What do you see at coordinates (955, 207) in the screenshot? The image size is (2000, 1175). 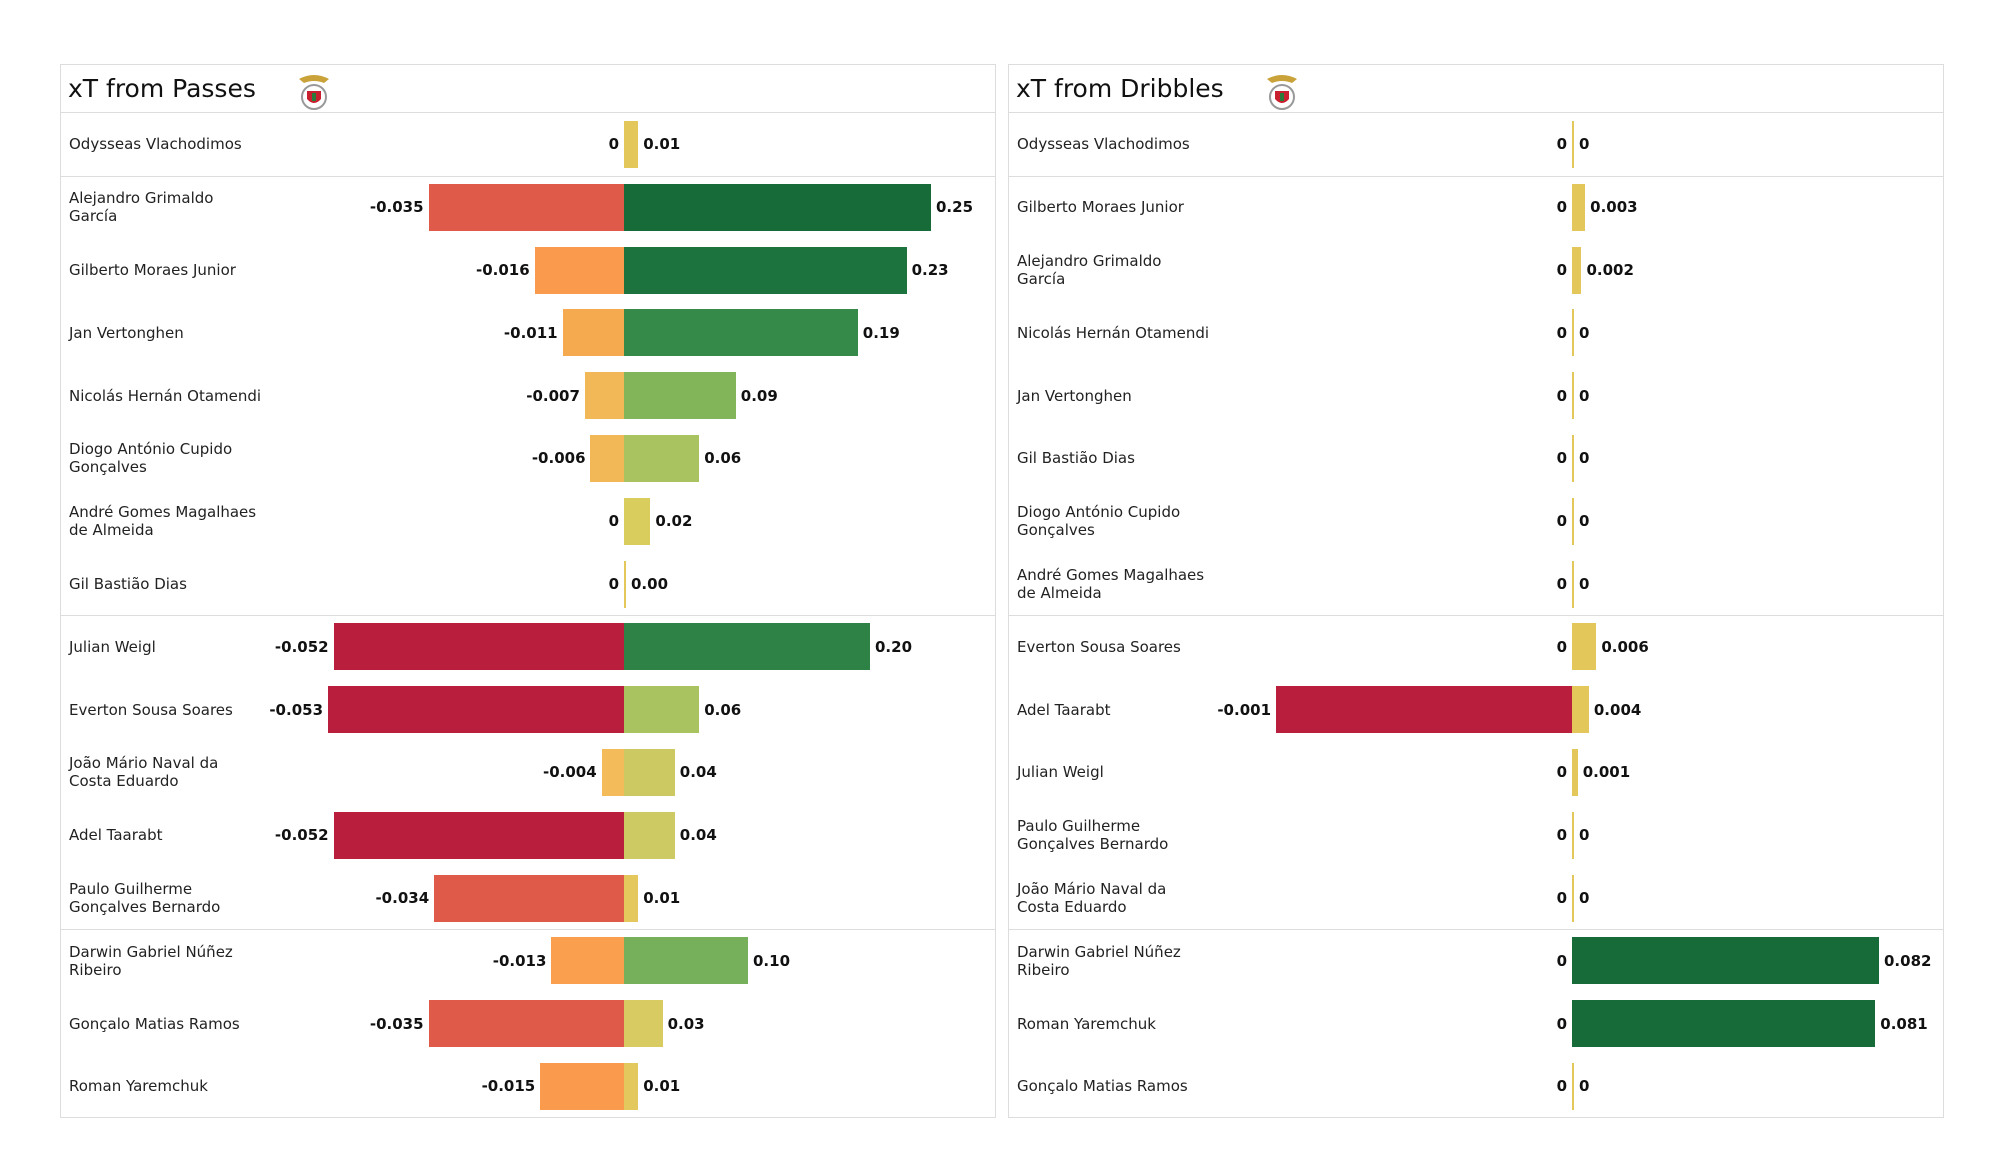 I see `positive-label: 0.25` at bounding box center [955, 207].